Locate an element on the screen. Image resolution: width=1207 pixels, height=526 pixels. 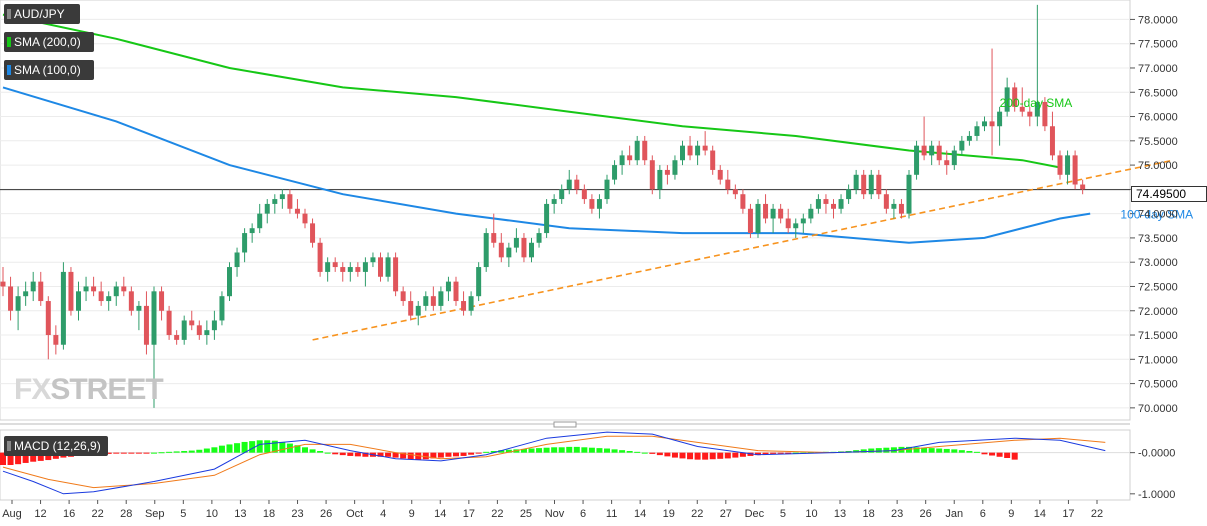
y-tick-label: 77.5000 is located at coordinates (1158, 45).